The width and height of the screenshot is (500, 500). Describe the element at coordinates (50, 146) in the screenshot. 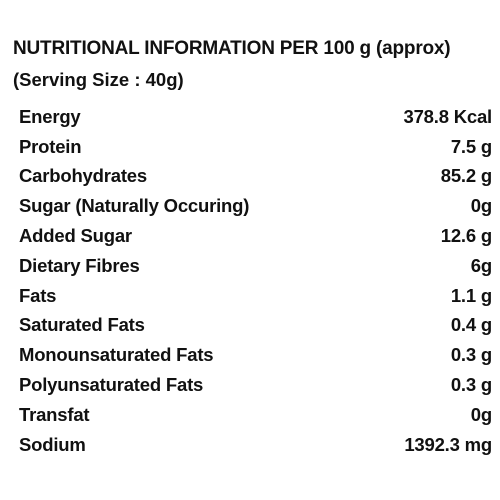

I see `nutrient-label: Protein` at that location.